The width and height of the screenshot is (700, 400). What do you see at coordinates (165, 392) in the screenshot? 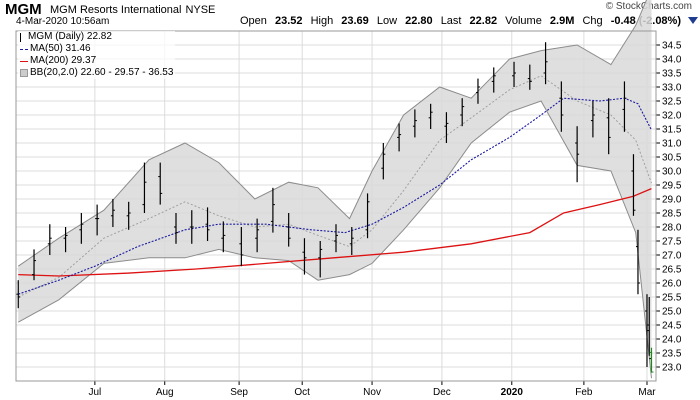
I see `x-tick-label: Aug` at bounding box center [165, 392].